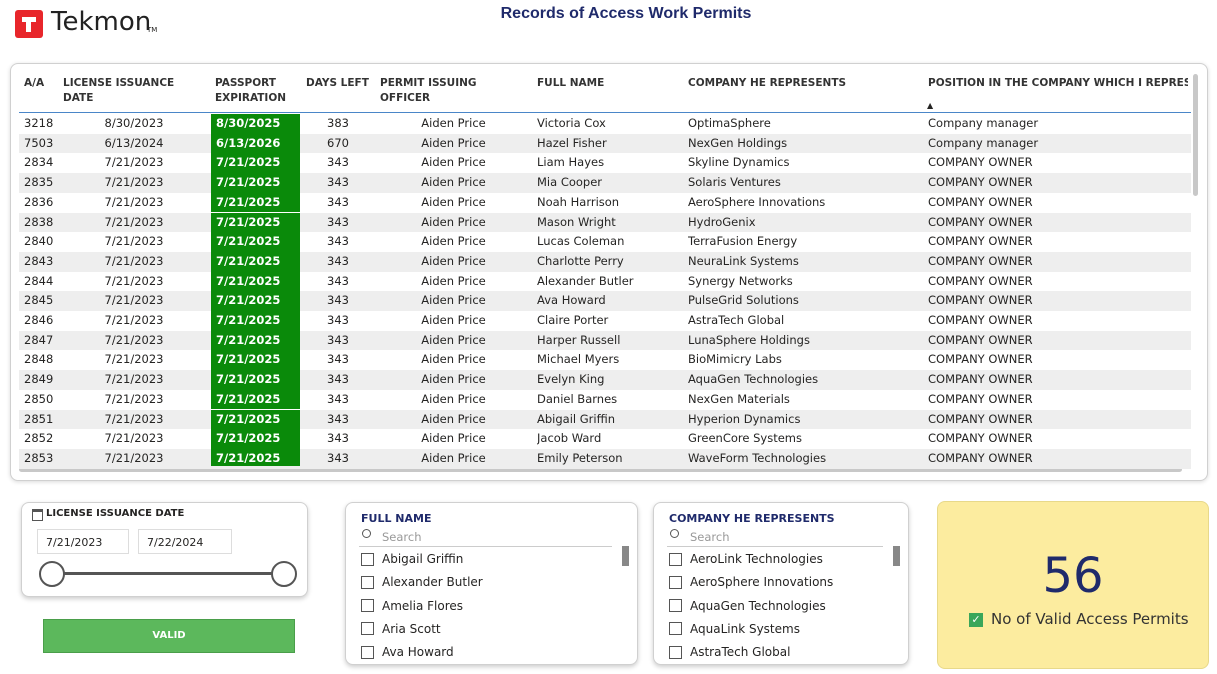 This screenshot has height=674, width=1217. What do you see at coordinates (251, 90) in the screenshot?
I see `column-header: PASSPORT EXPIRATION` at bounding box center [251, 90].